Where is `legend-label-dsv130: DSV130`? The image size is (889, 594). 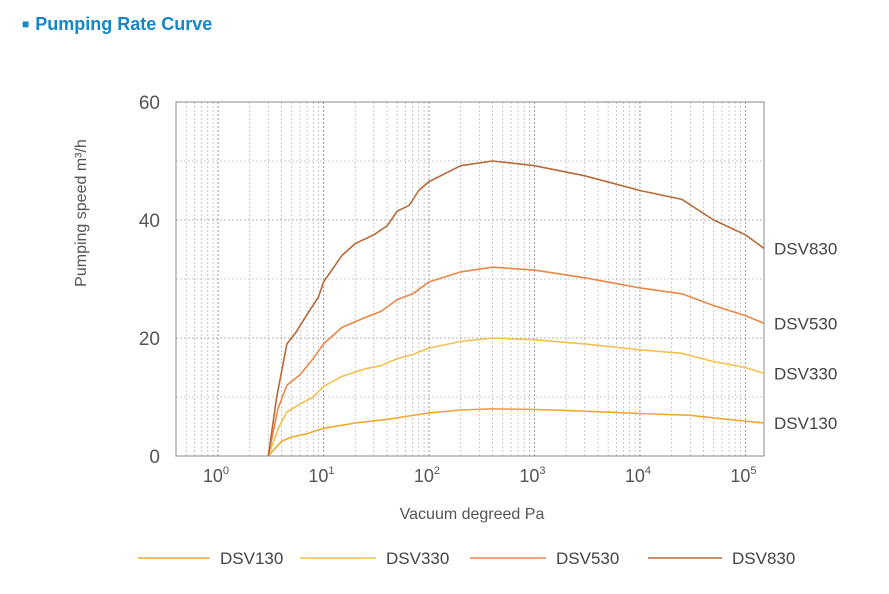 legend-label-dsv130: DSV130 is located at coordinates (251, 558).